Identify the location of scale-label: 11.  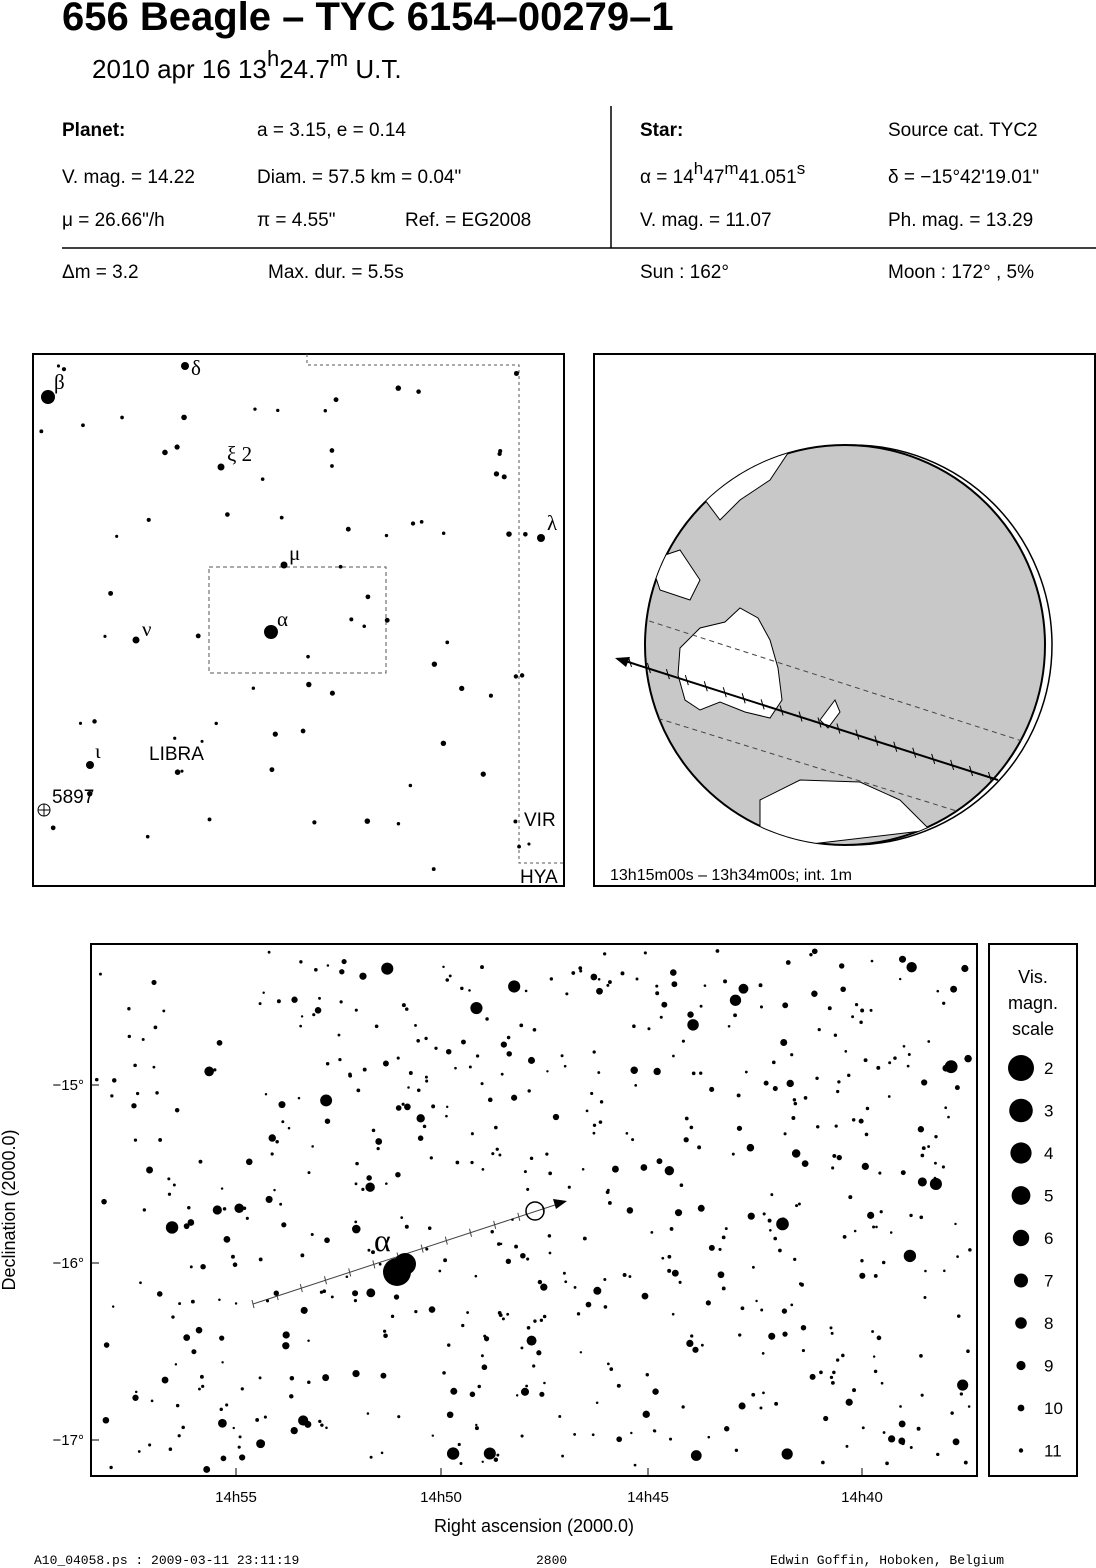
(1053, 1451).